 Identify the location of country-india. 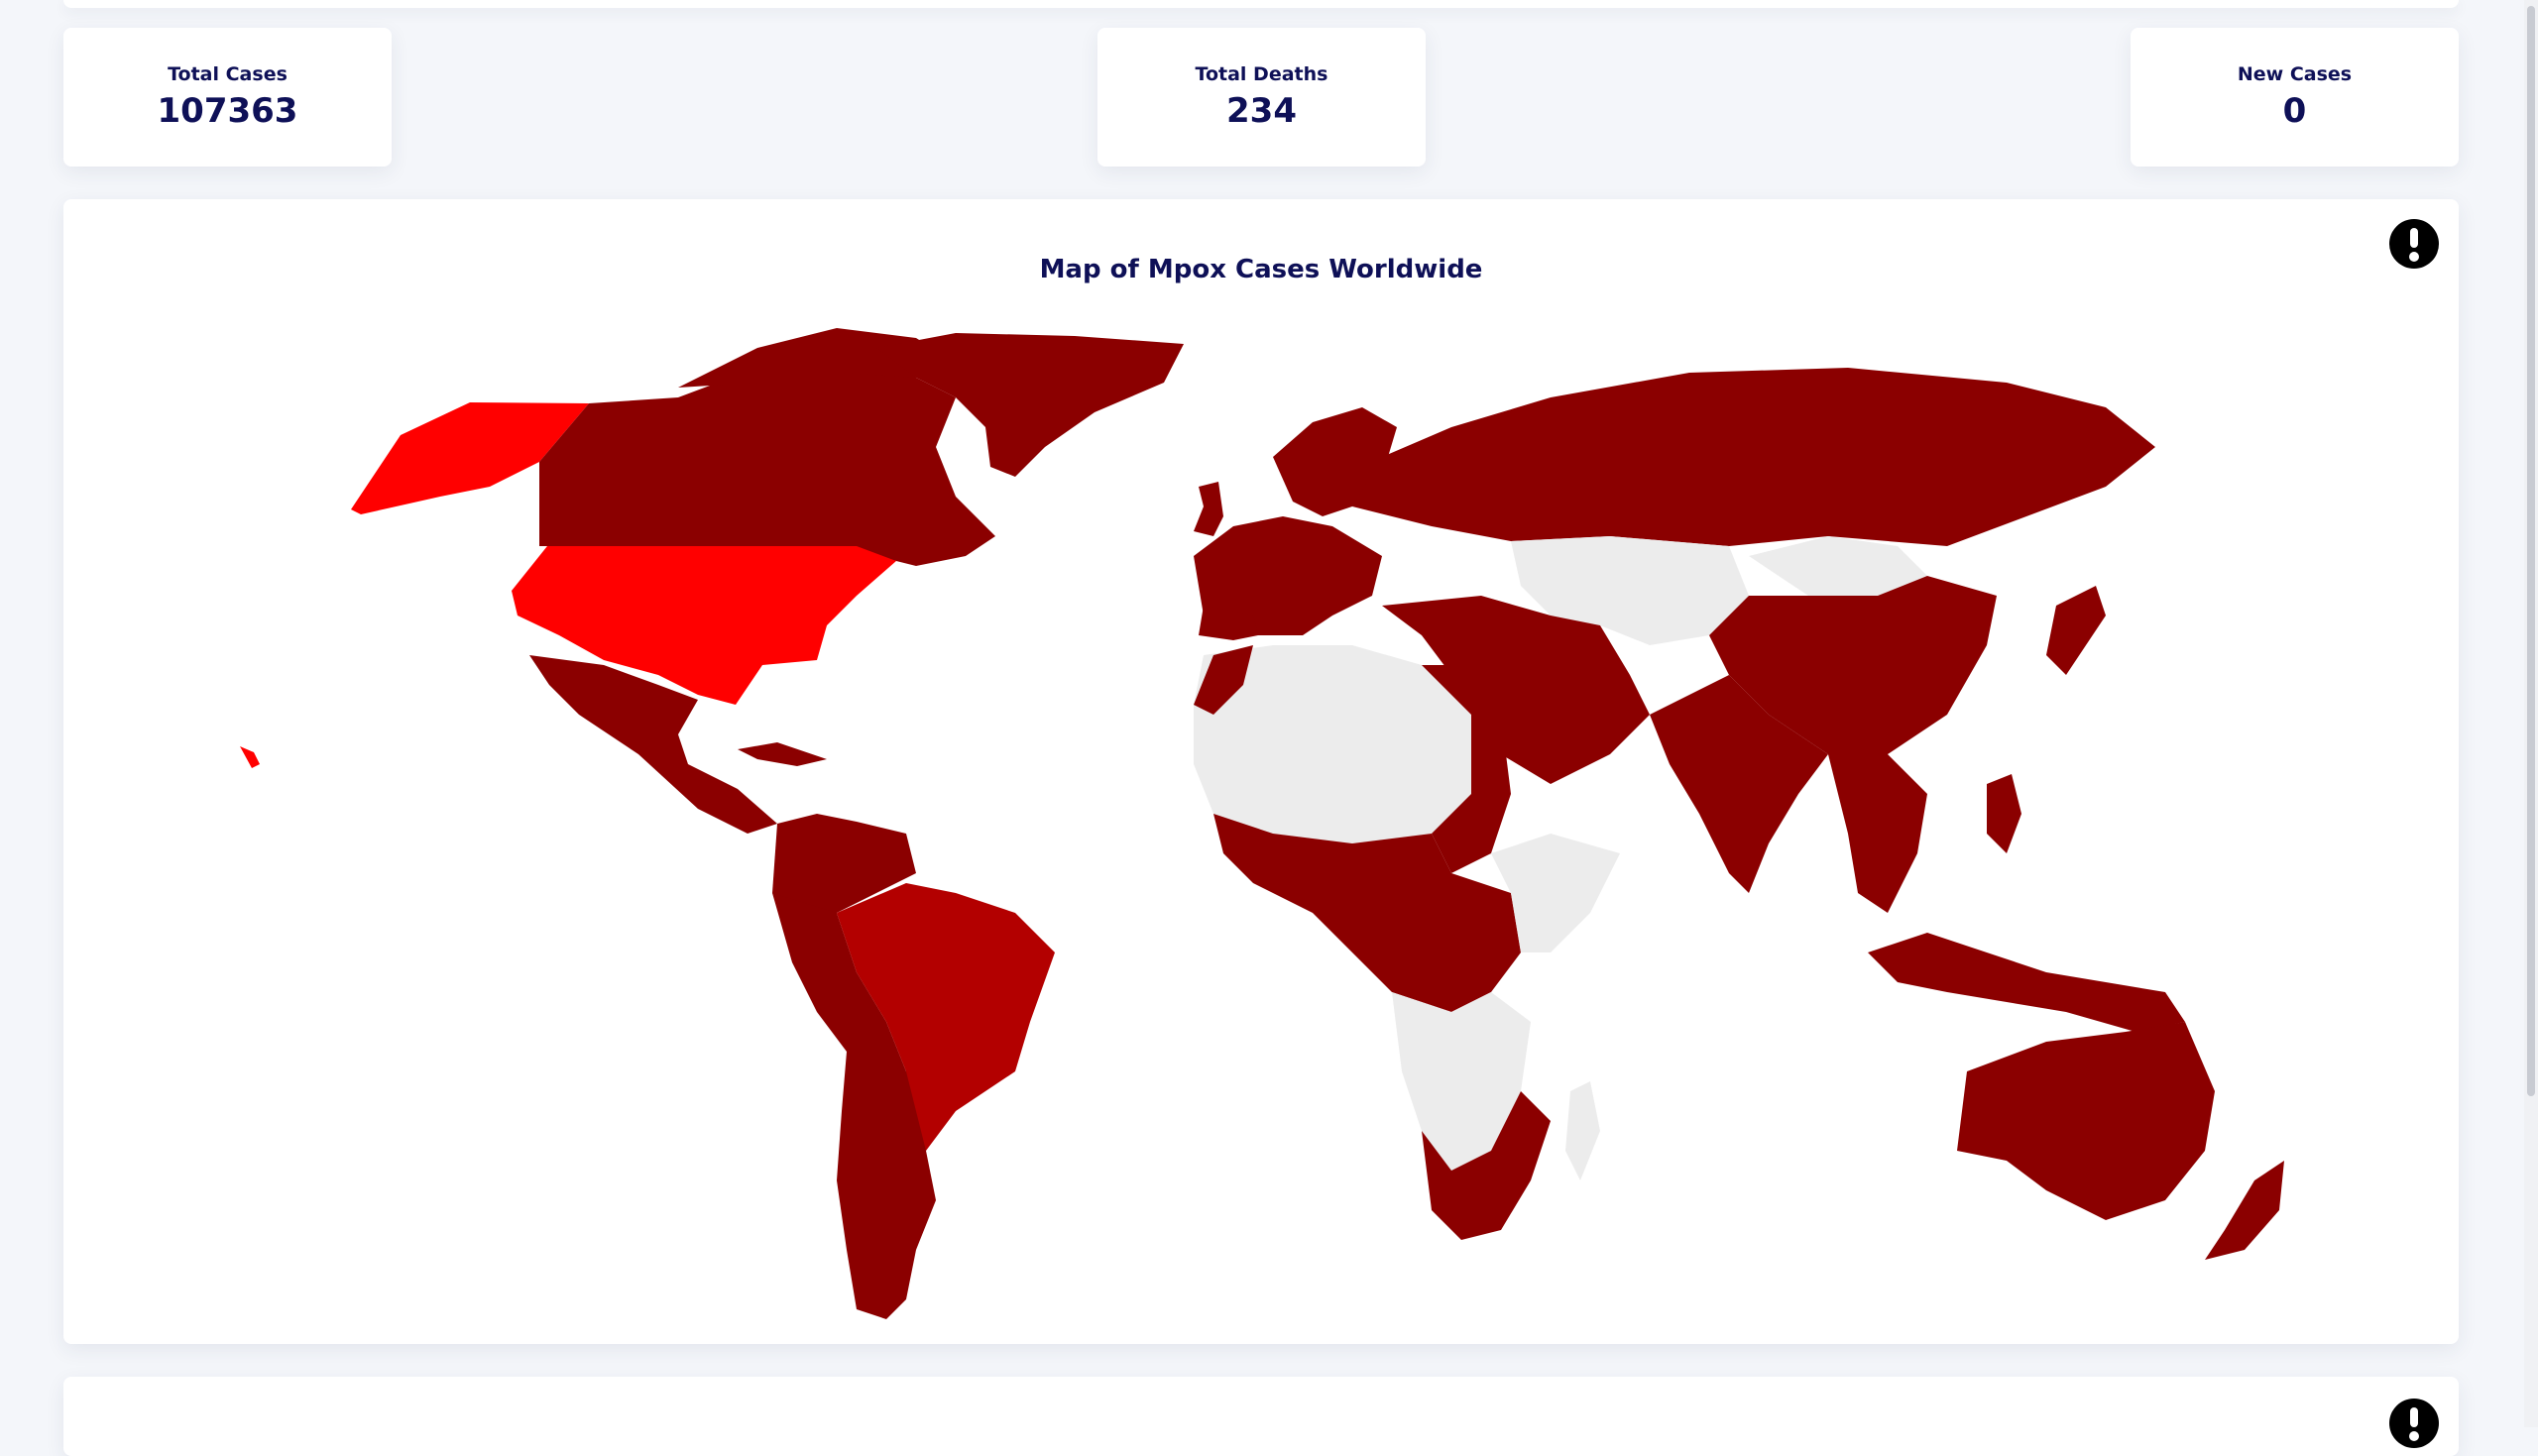
(1739, 784).